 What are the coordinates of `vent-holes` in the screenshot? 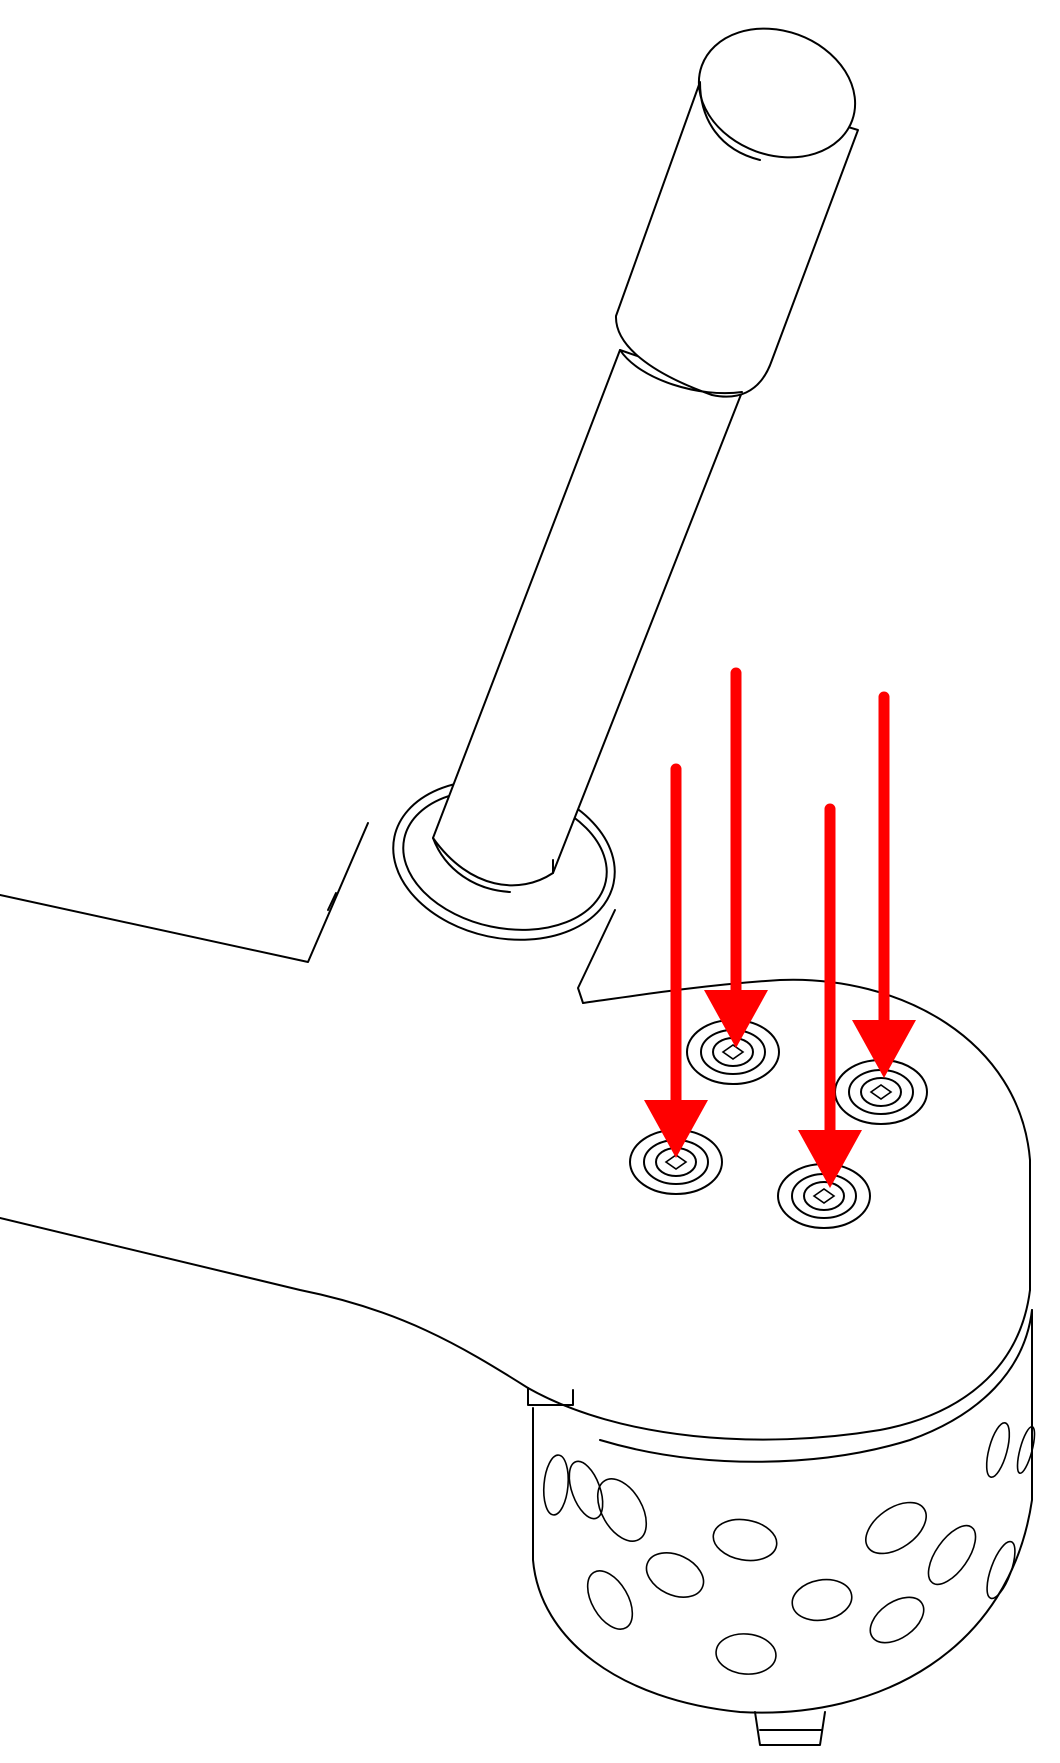 It's located at (789, 1548).